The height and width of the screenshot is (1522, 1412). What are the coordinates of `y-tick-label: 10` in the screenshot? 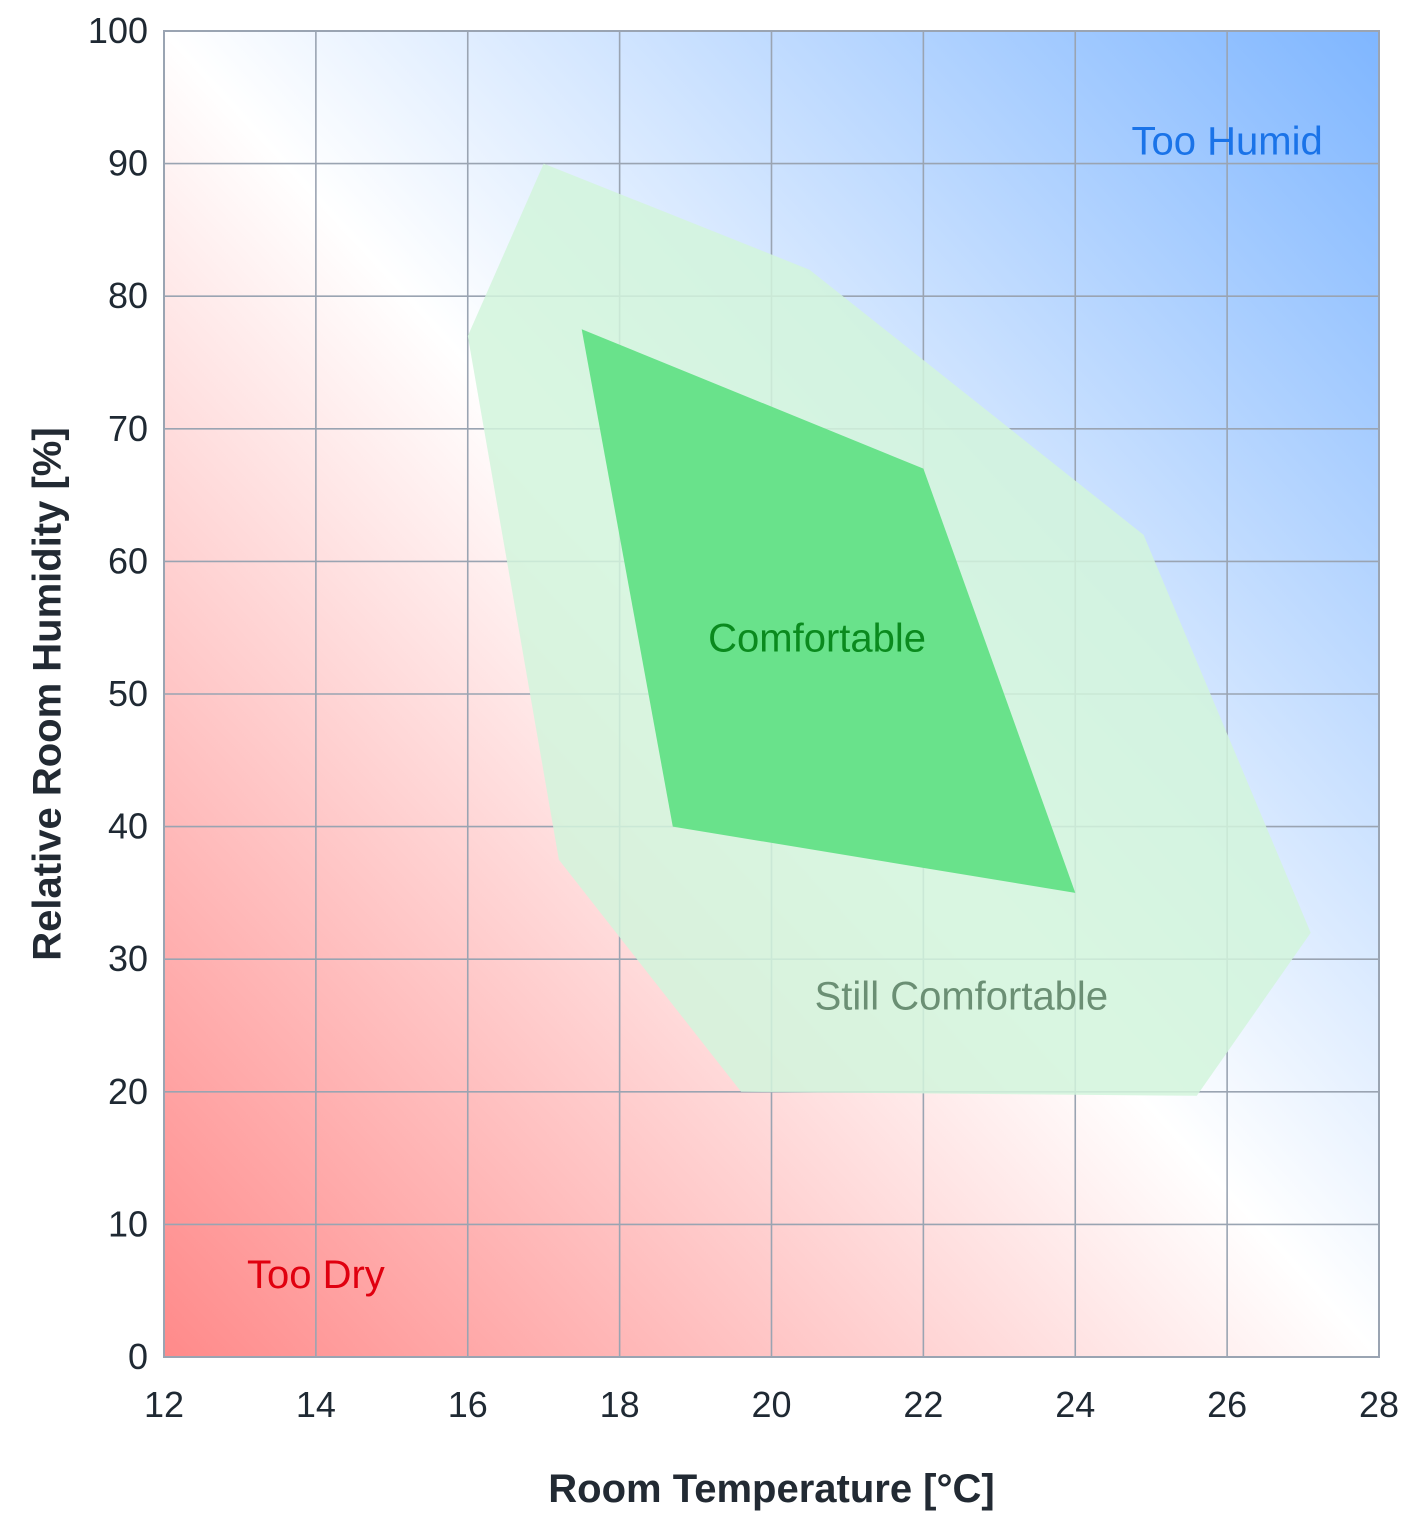 It's located at (128, 1223).